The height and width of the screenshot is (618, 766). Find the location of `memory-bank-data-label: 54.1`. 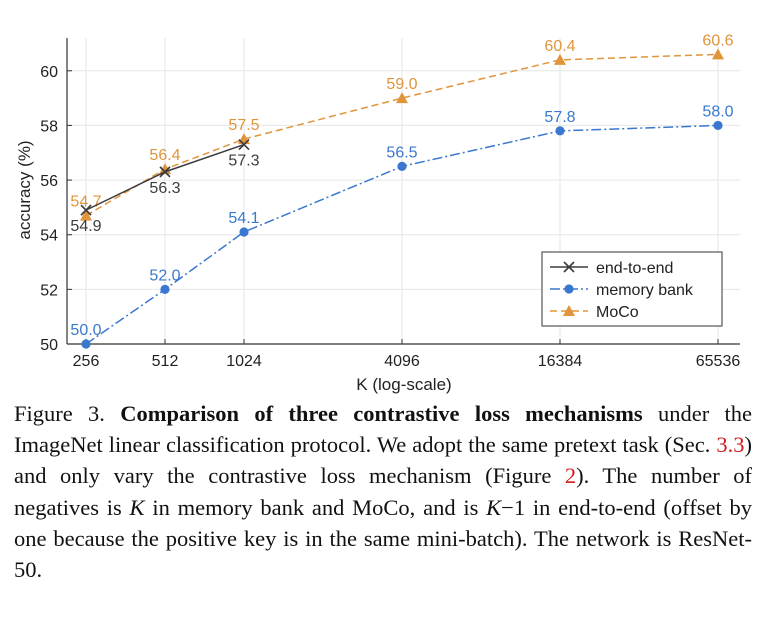

memory-bank-data-label: 54.1 is located at coordinates (243, 218).